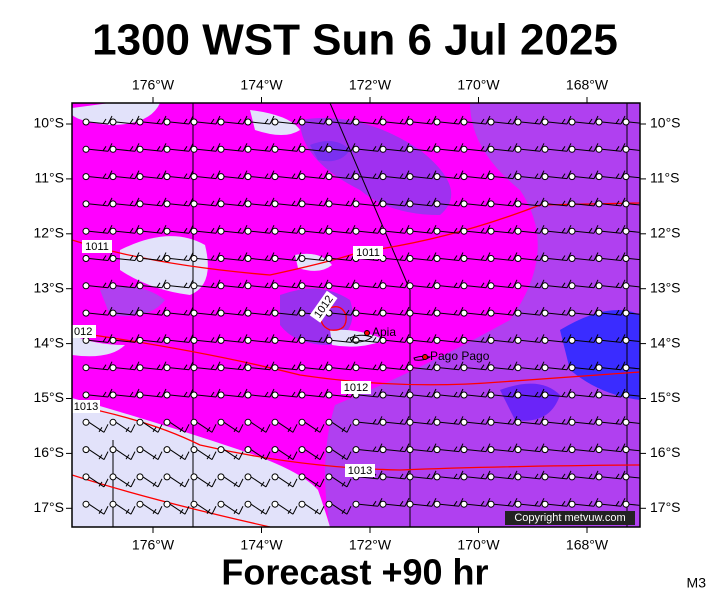  Describe the element at coordinates (354, 572) in the screenshot. I see `footer: Forecast +90 hr` at that location.